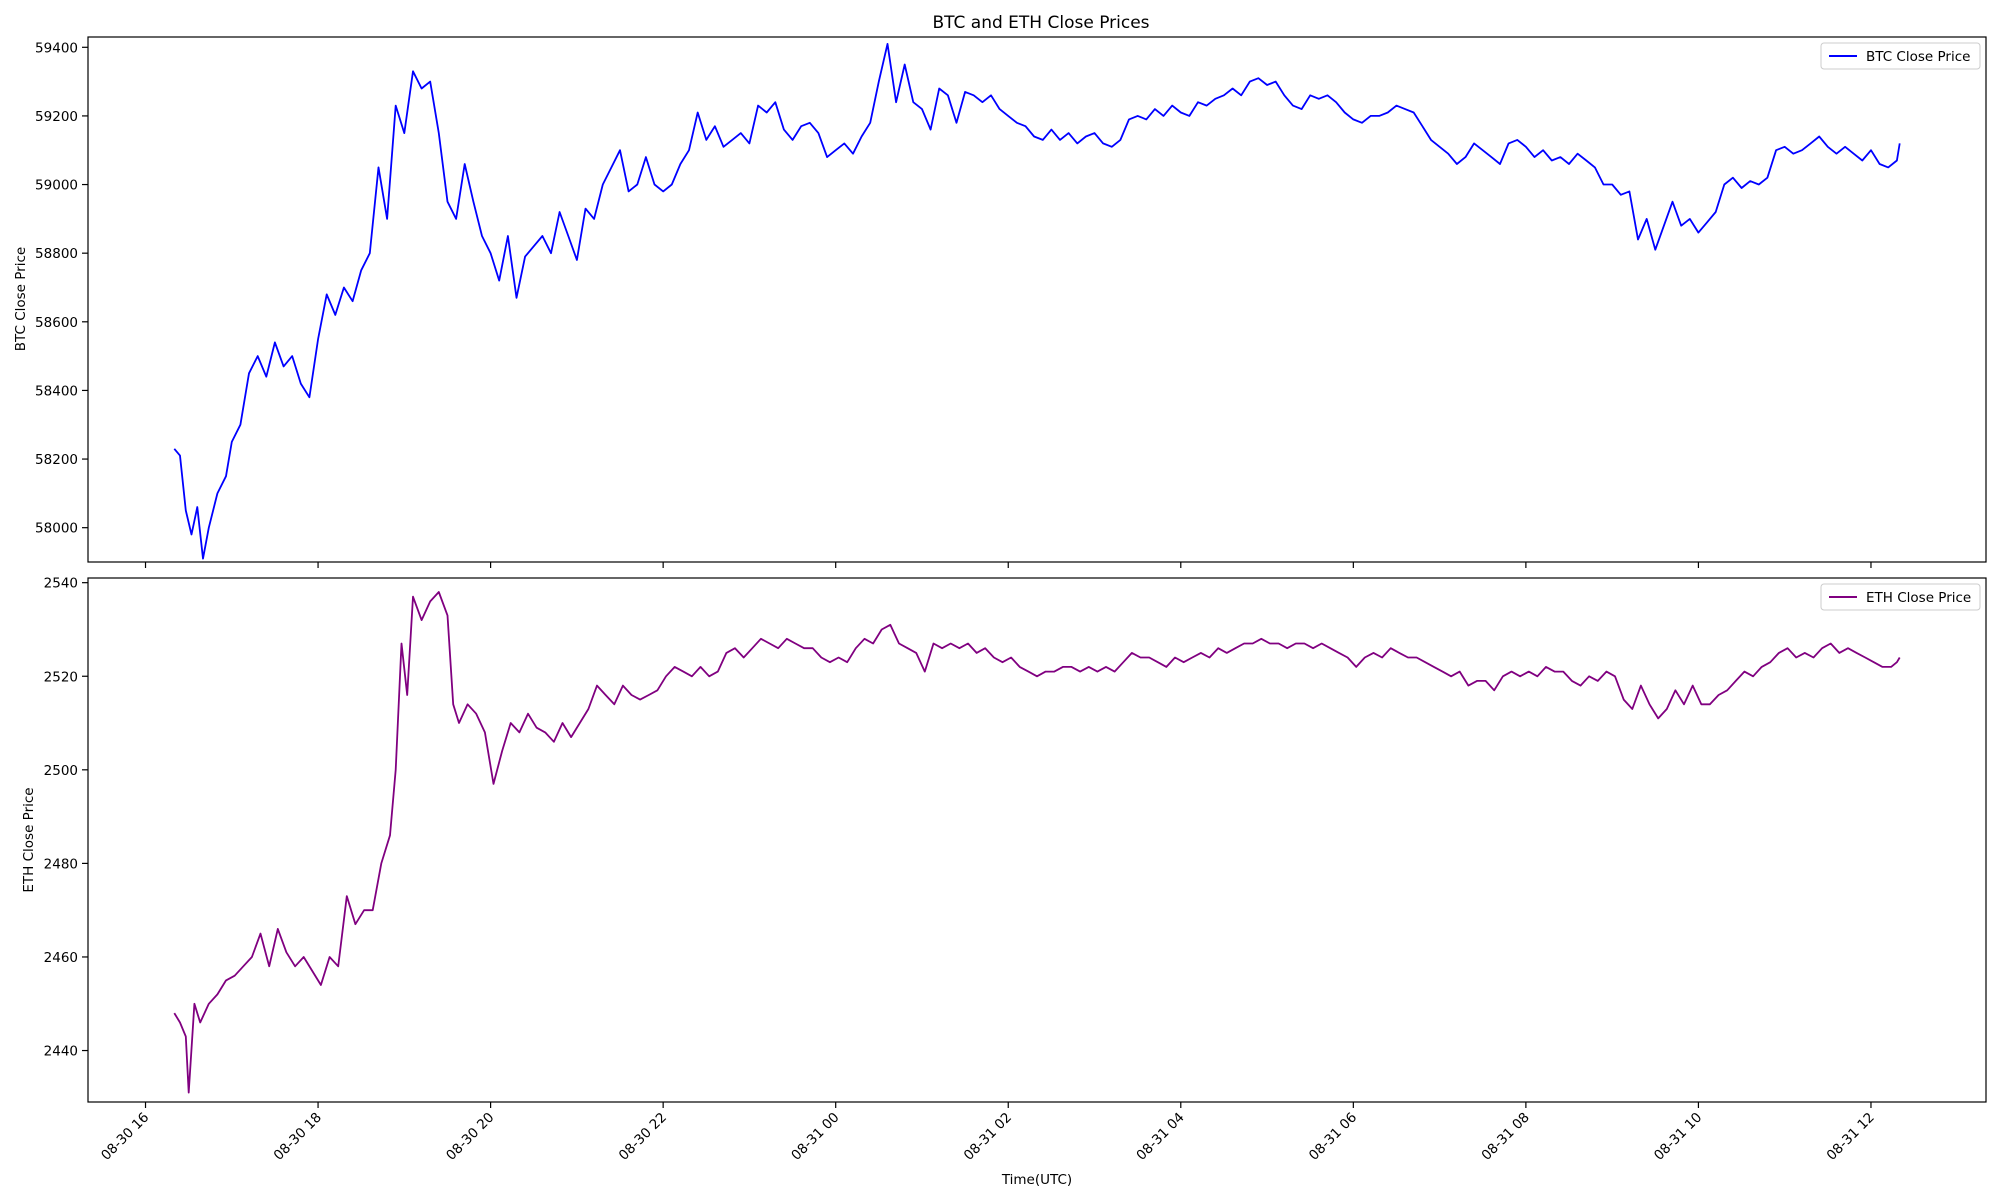 The height and width of the screenshot is (1200, 2000). What do you see at coordinates (643, 1137) in the screenshot?
I see `x-tick-label: 08-30 22` at bounding box center [643, 1137].